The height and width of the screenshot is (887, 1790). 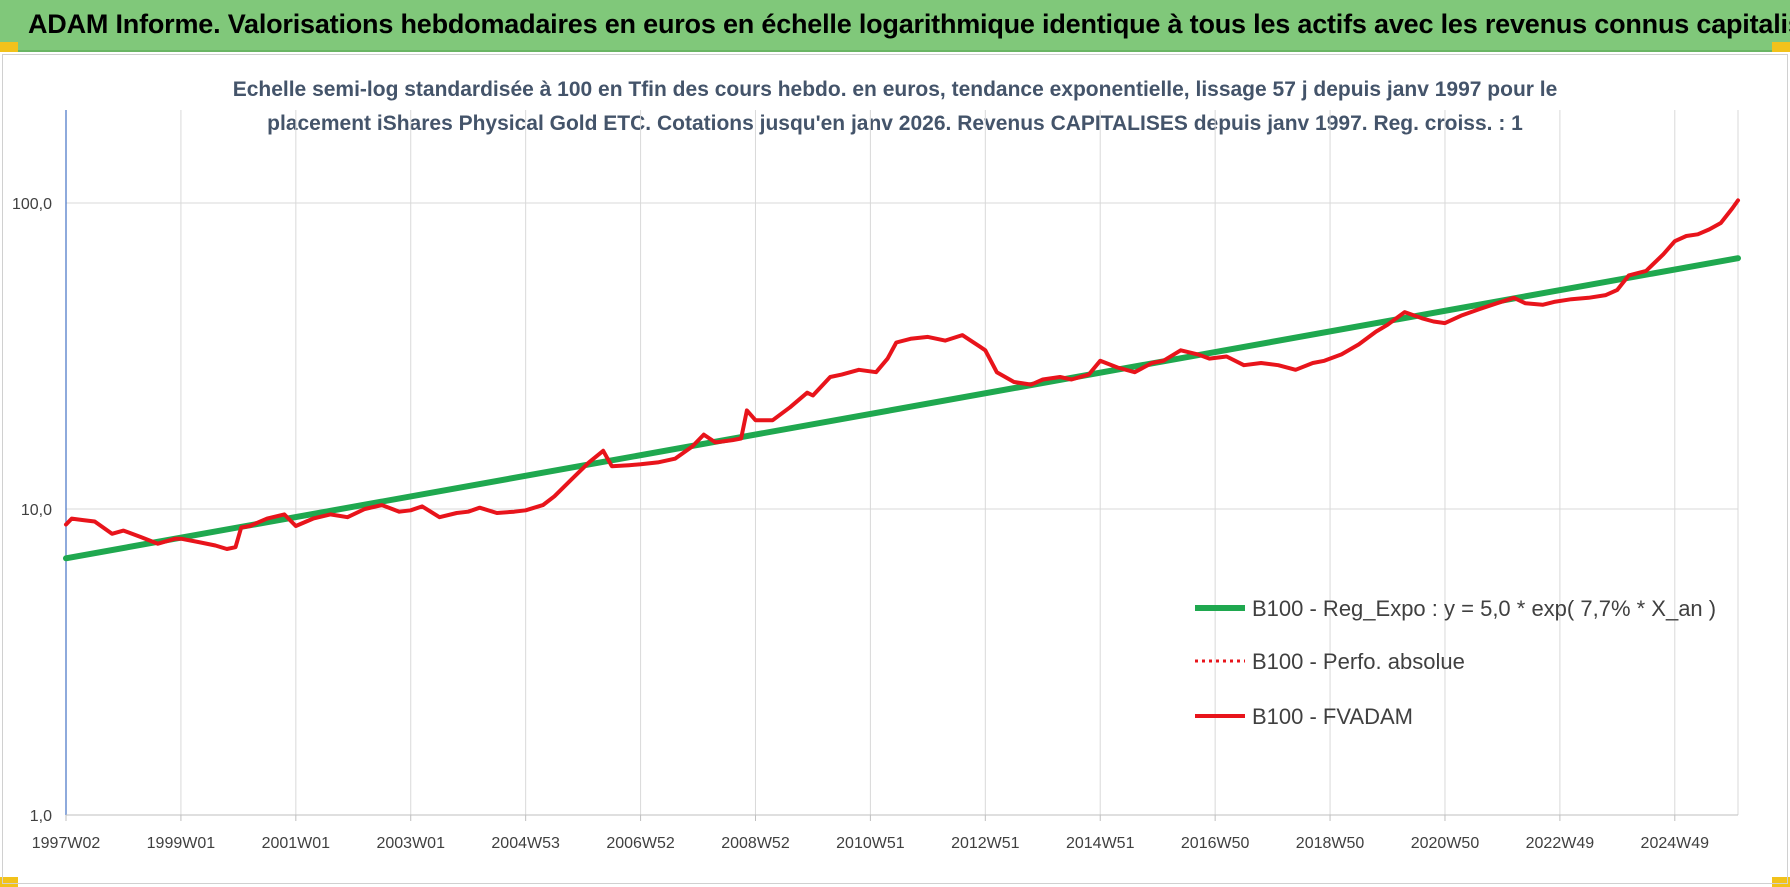 I want to click on x-tick-label: 2020W50, so click(x=1445, y=843).